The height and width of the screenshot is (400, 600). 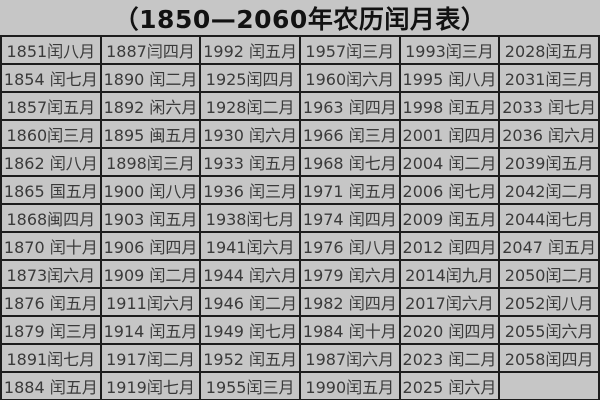 What do you see at coordinates (250, 134) in the screenshot?
I see `table-cell: 1930 闰六月` at bounding box center [250, 134].